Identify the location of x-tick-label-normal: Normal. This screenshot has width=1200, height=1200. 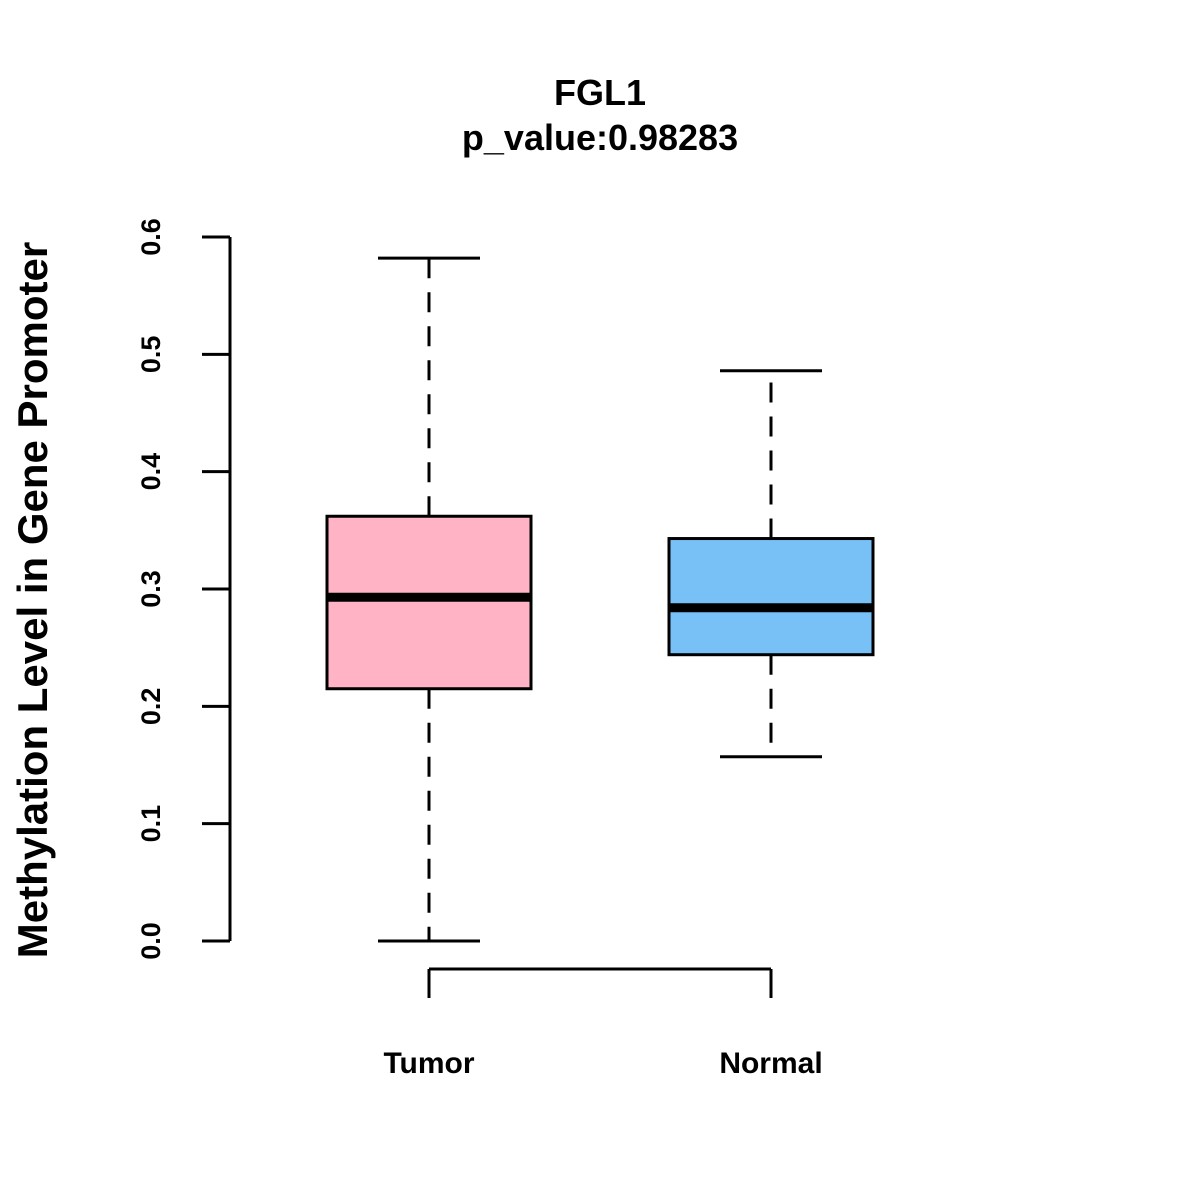
(770, 1063).